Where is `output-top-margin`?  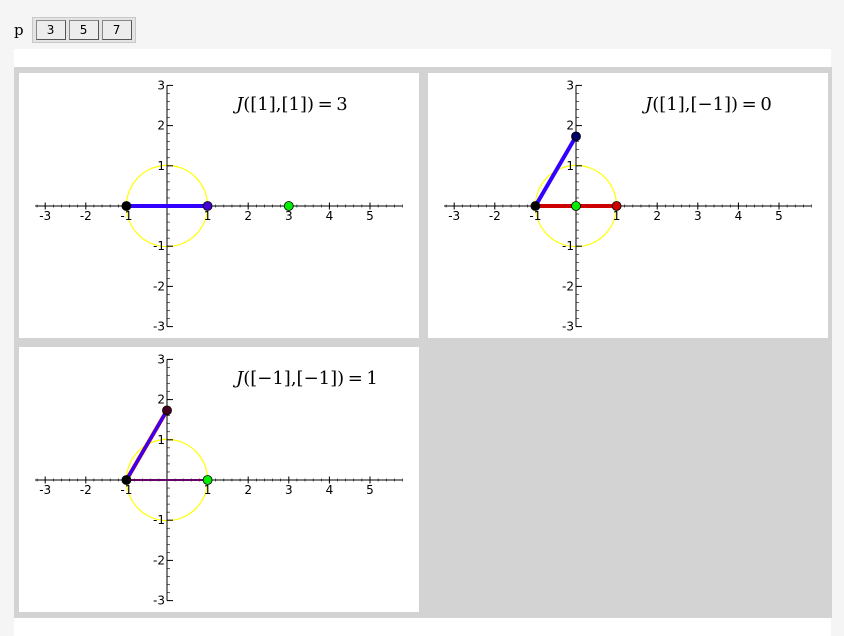 output-top-margin is located at coordinates (422, 58).